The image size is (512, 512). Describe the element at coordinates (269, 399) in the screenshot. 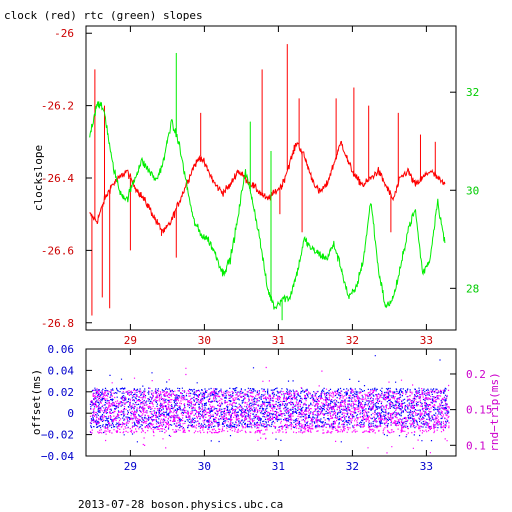

I see `offset-points` at that location.